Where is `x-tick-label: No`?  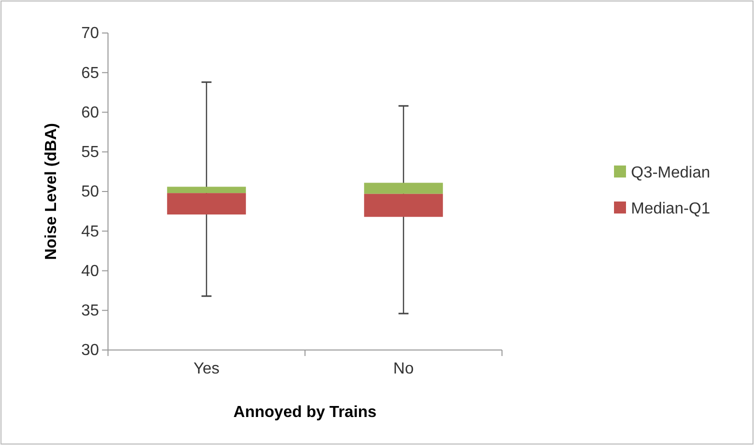 x-tick-label: No is located at coordinates (403, 369).